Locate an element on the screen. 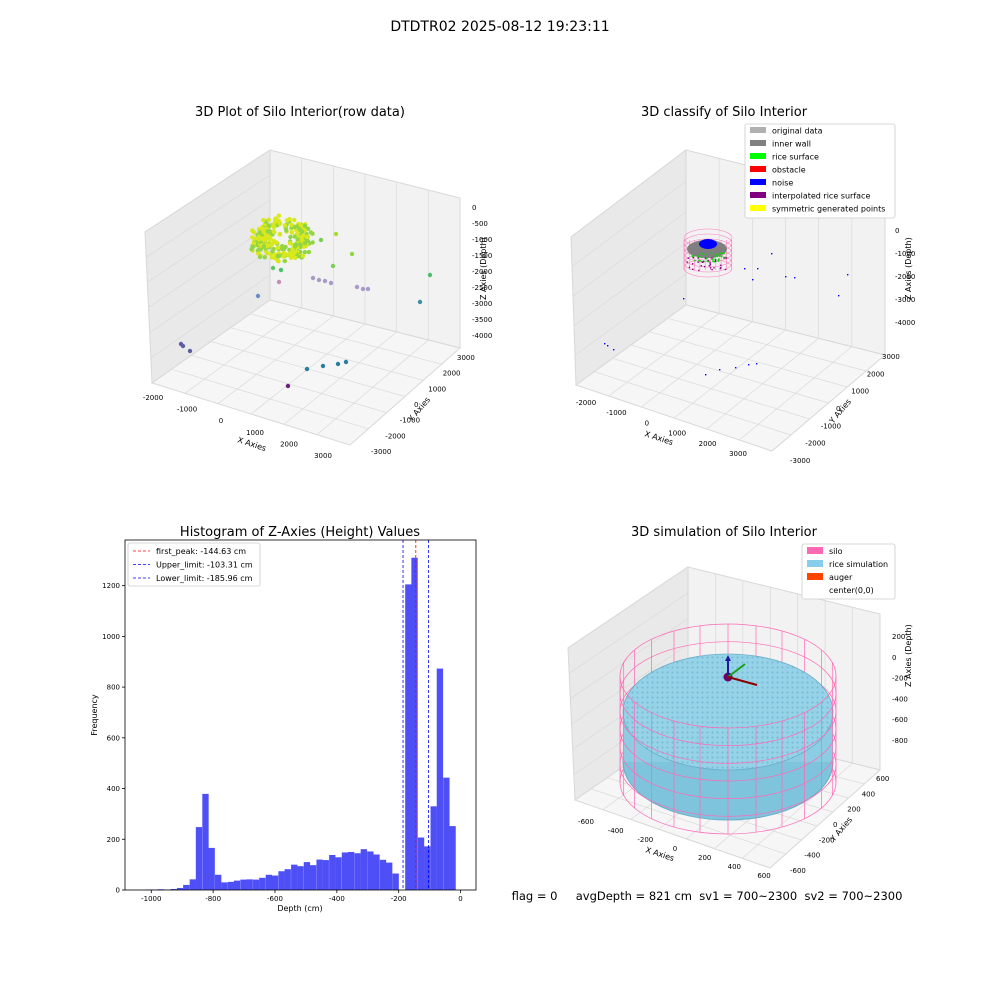 This screenshot has height=1000, width=1000. classify-ytick: 2000 is located at coordinates (876, 374).